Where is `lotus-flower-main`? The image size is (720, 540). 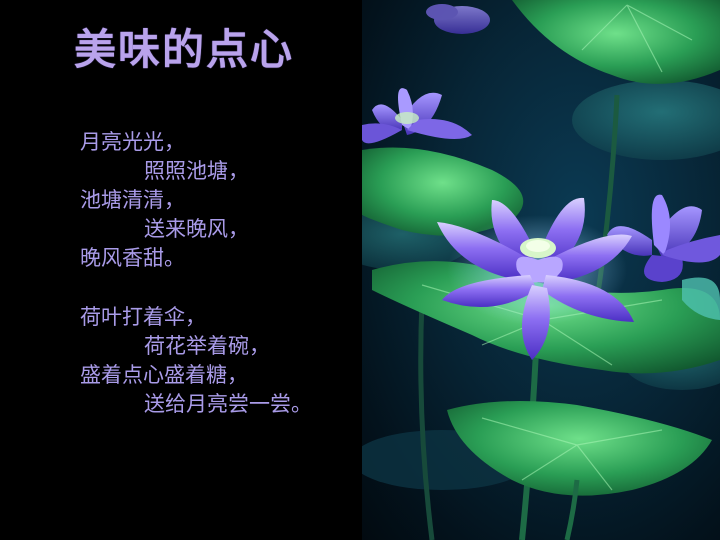 lotus-flower-main is located at coordinates (535, 278).